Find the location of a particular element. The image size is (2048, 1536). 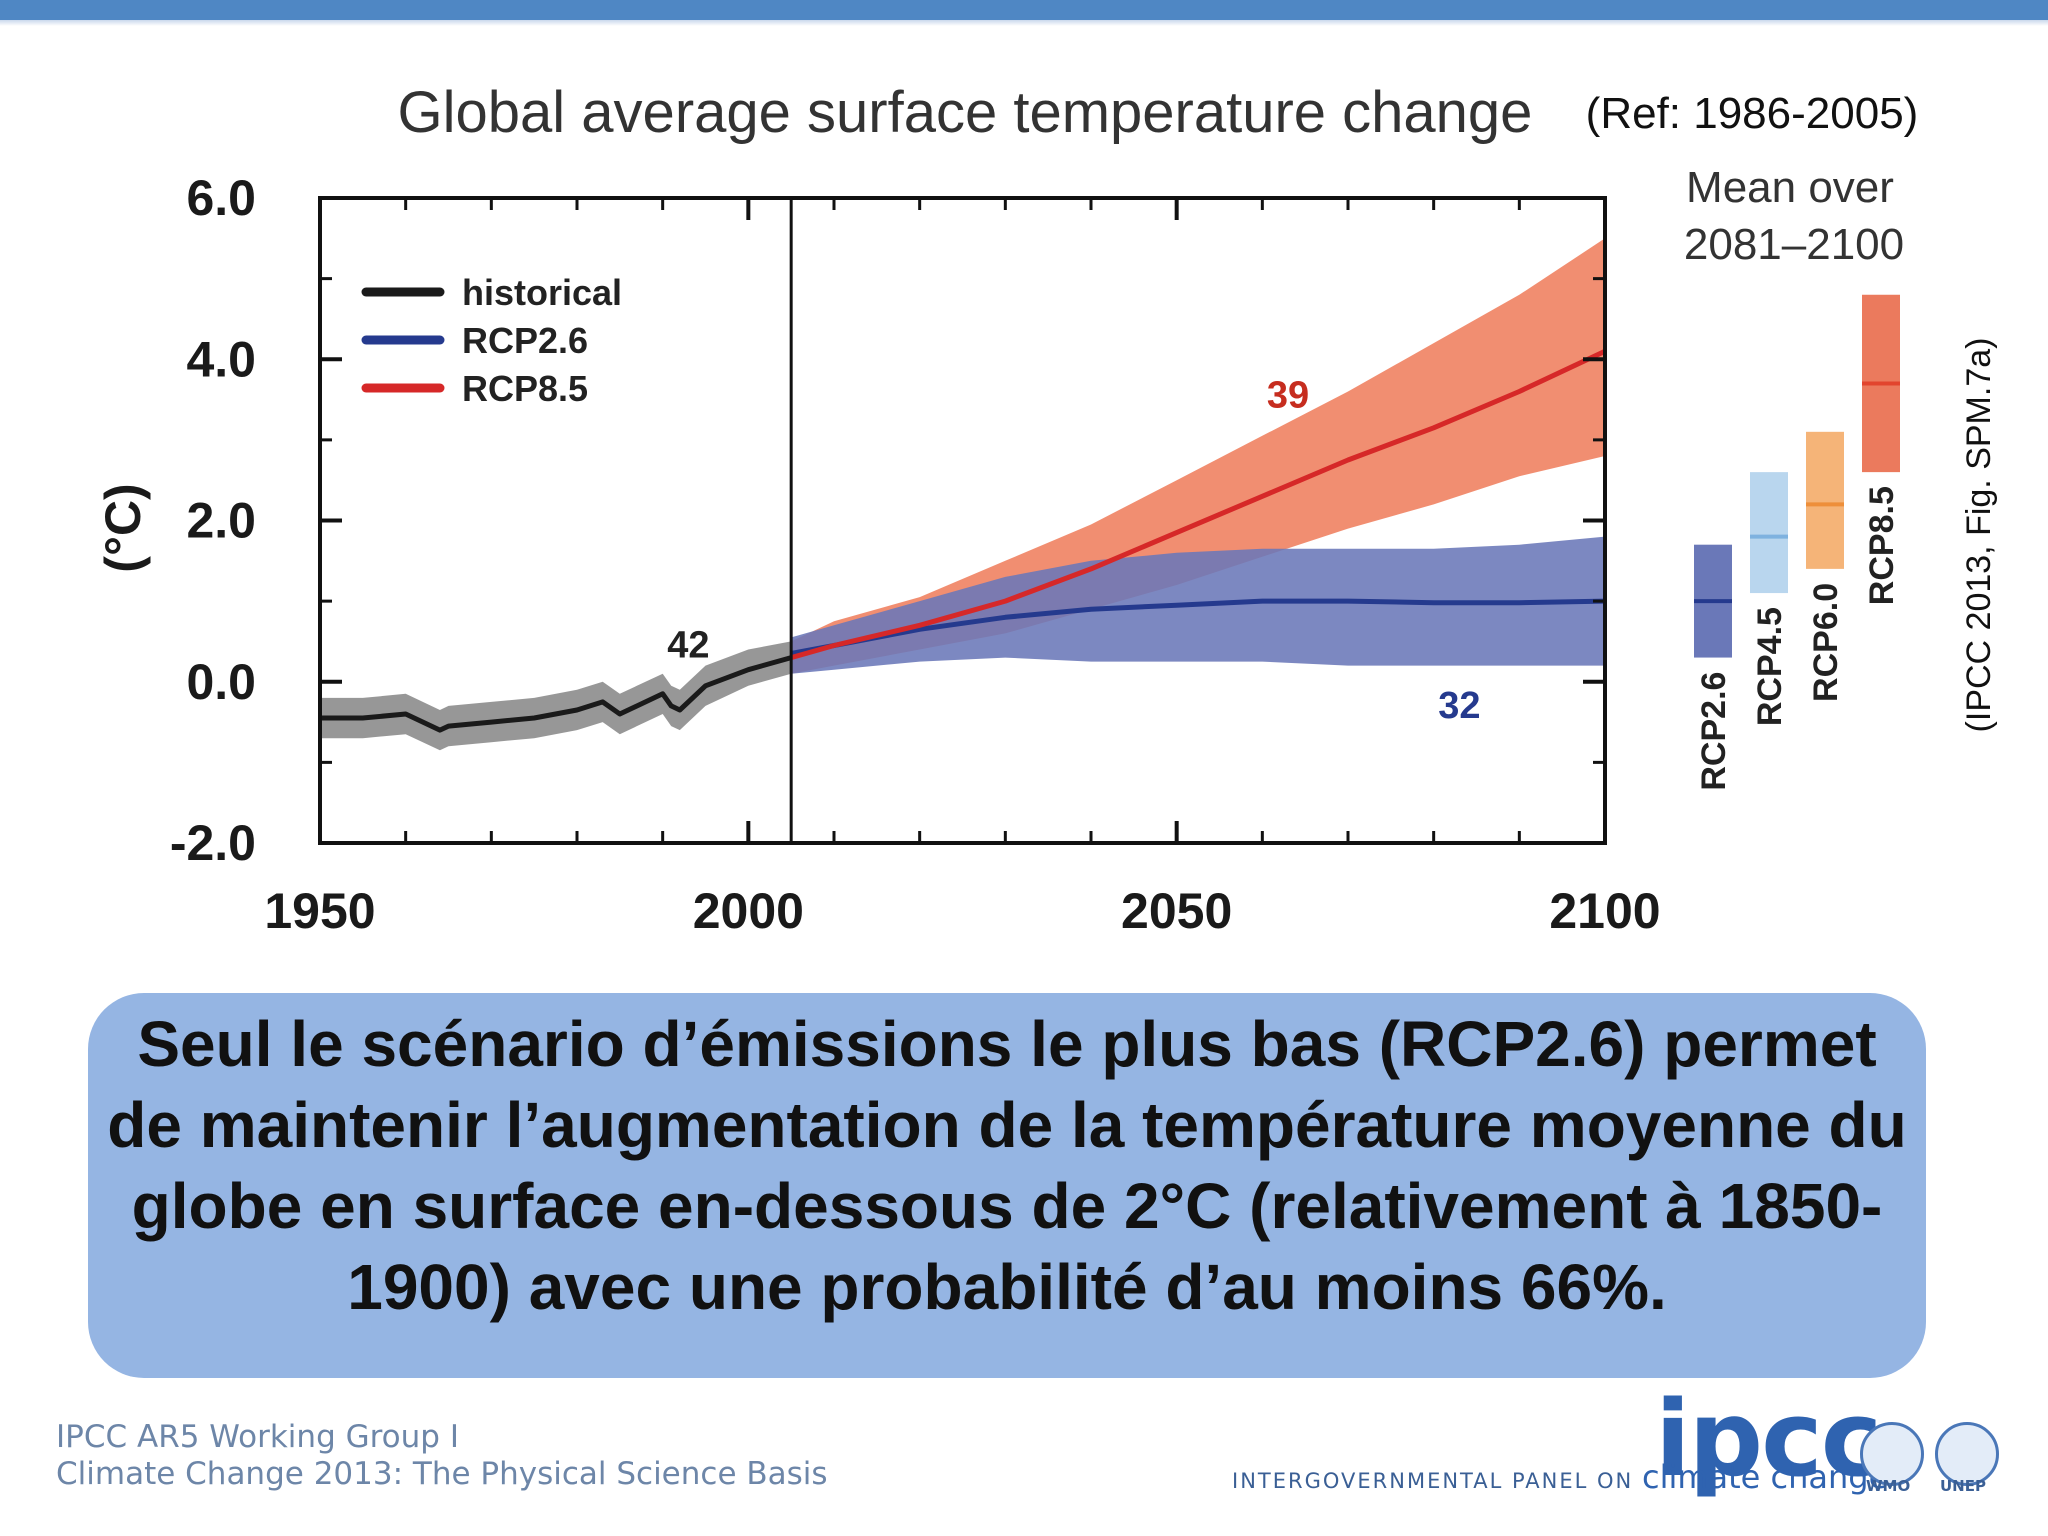

x-tick-label: 1950 is located at coordinates (319, 911).